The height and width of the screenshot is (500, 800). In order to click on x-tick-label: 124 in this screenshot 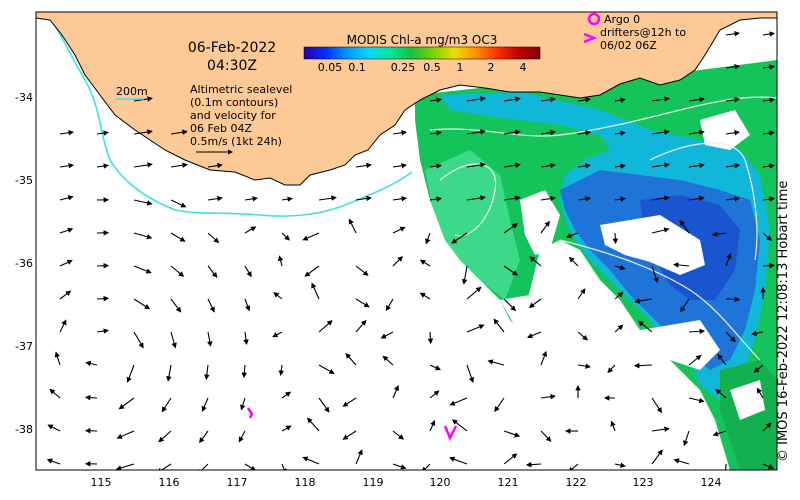, I will do `click(711, 482)`.